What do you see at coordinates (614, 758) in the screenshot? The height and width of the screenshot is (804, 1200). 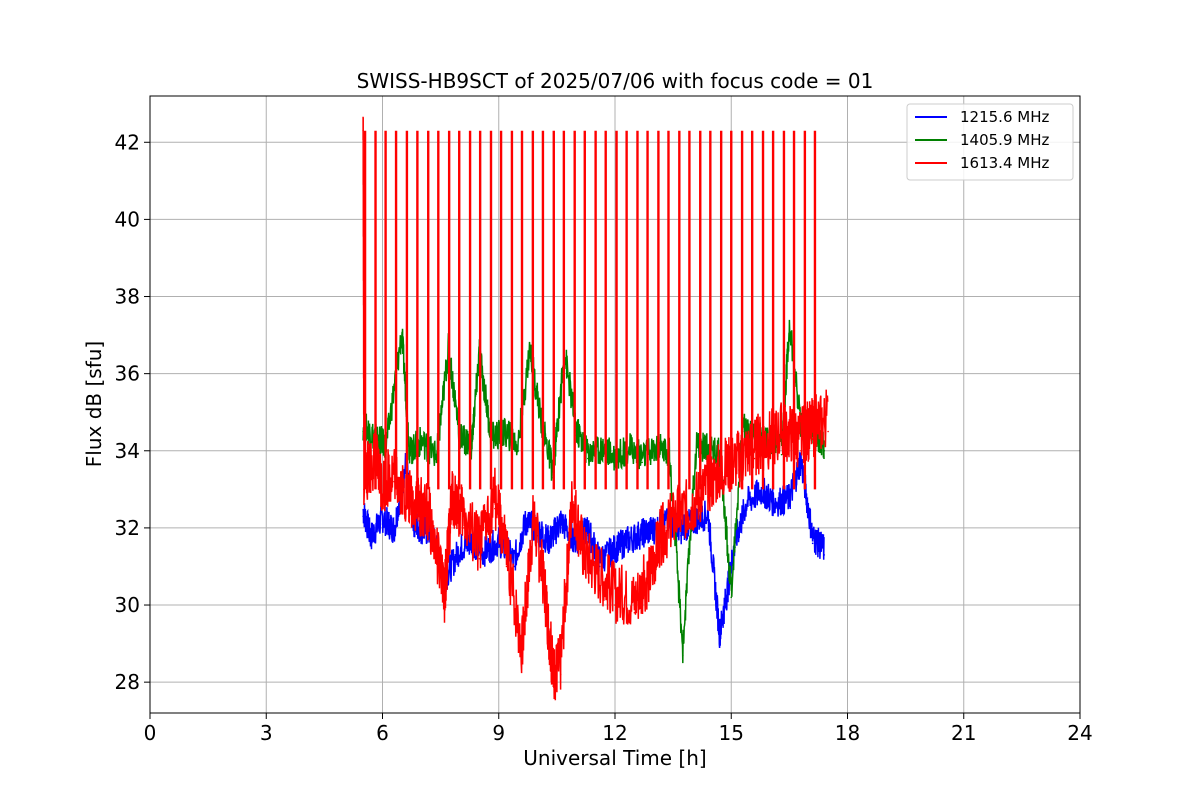 I see `x-axis-label: Universal Time [h]` at bounding box center [614, 758].